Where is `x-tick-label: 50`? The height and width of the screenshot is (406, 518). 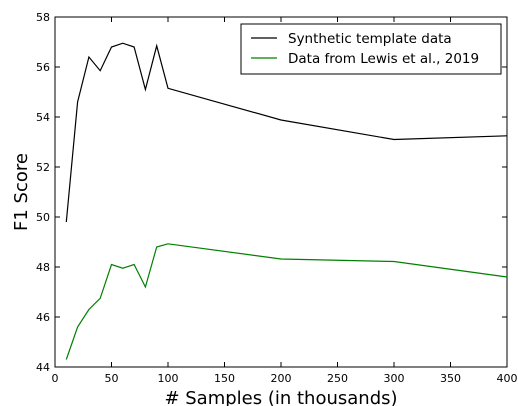 x-tick-label: 50 is located at coordinates (112, 378).